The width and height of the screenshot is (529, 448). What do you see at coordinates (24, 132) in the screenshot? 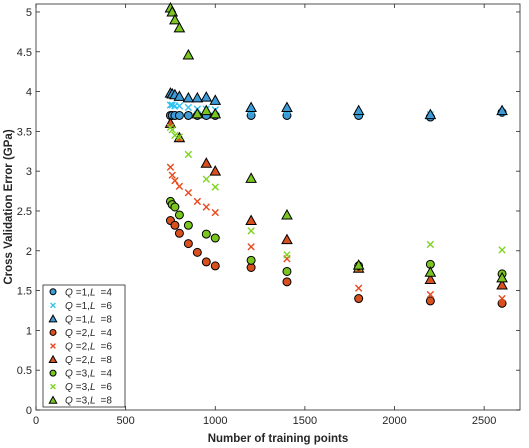
I see `y-tick-label: 3.5` at bounding box center [24, 132].